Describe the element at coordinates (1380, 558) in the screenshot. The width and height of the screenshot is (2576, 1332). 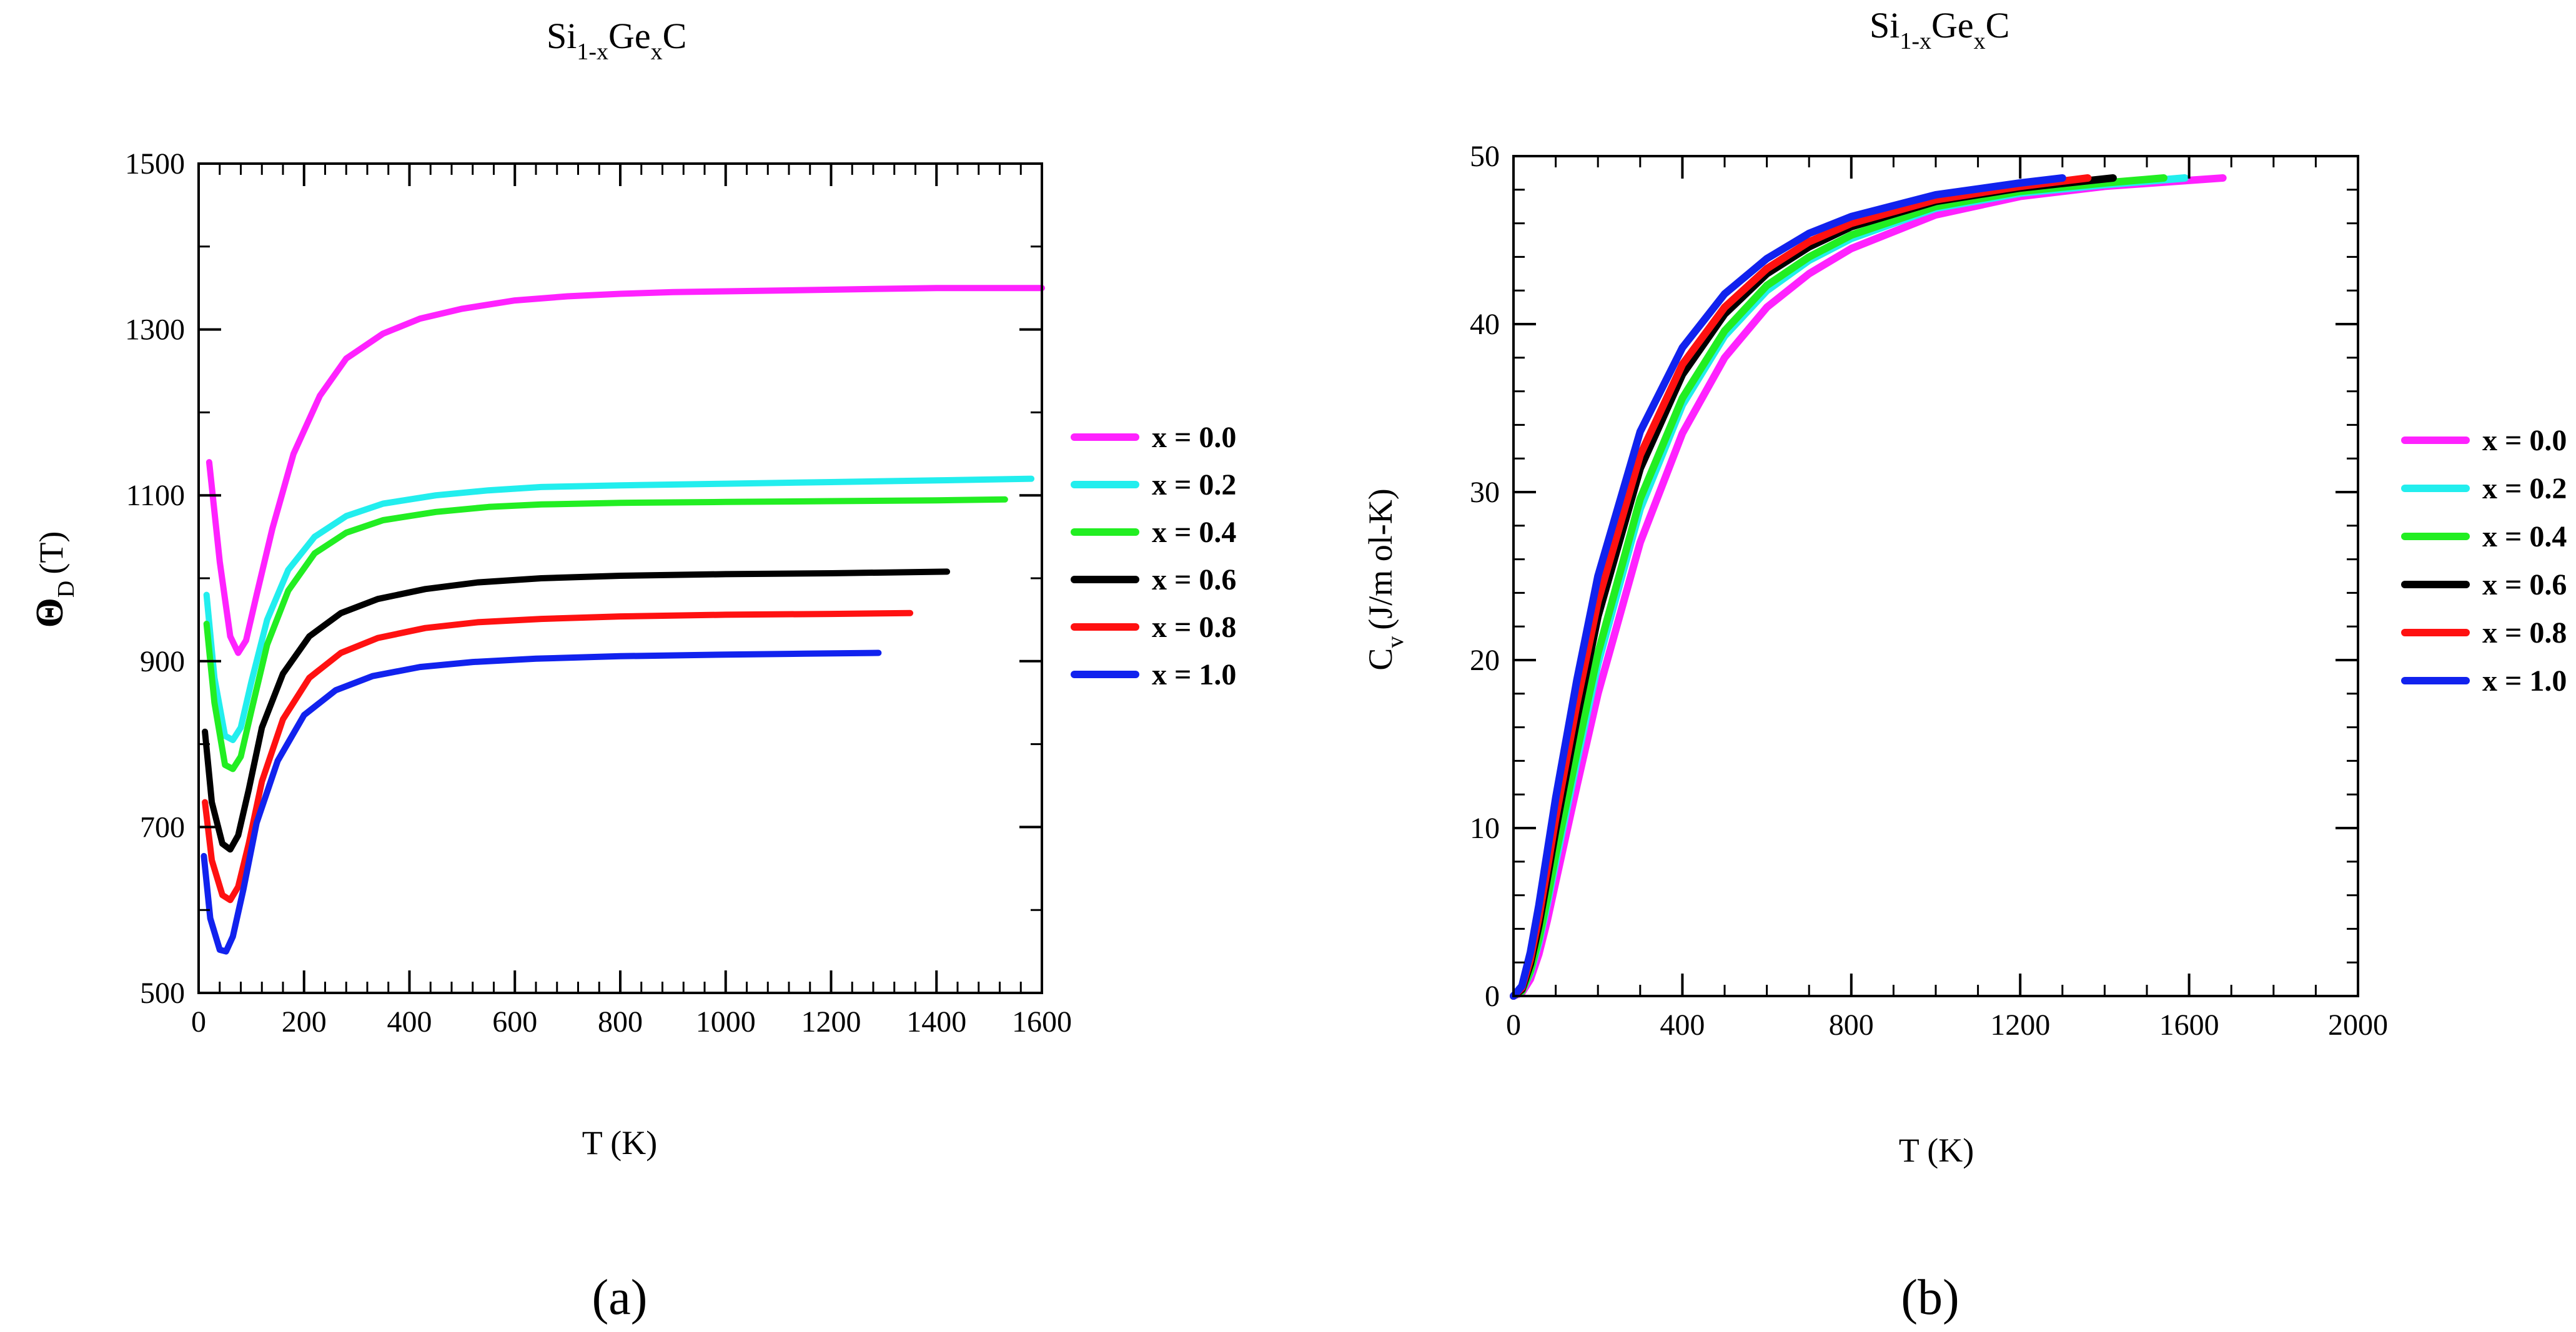
I see `chart-b-ylabel-tail: (J/m ol-K)` at that location.